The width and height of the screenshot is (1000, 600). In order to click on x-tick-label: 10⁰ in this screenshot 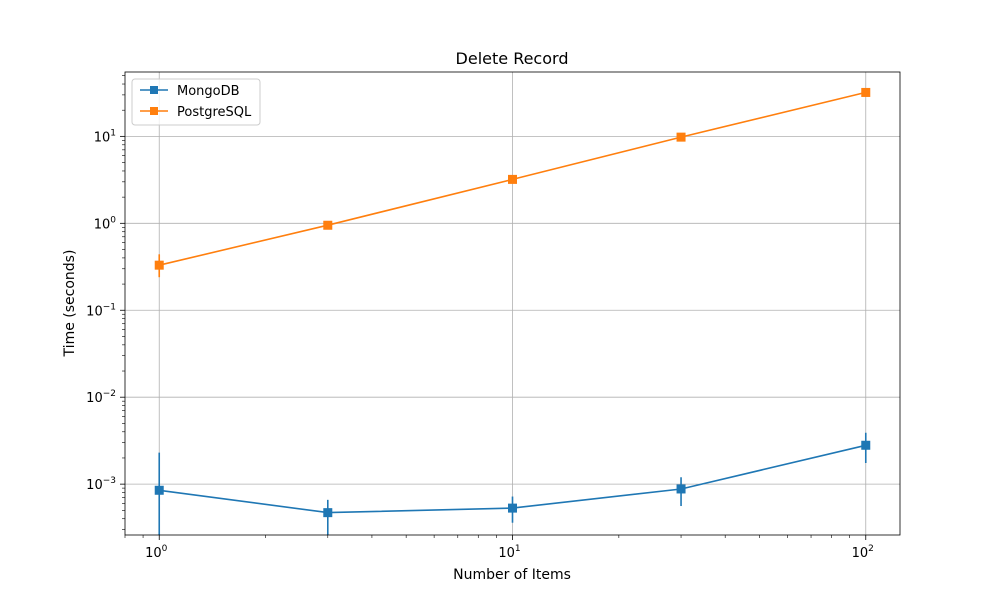, I will do `click(156, 552)`.